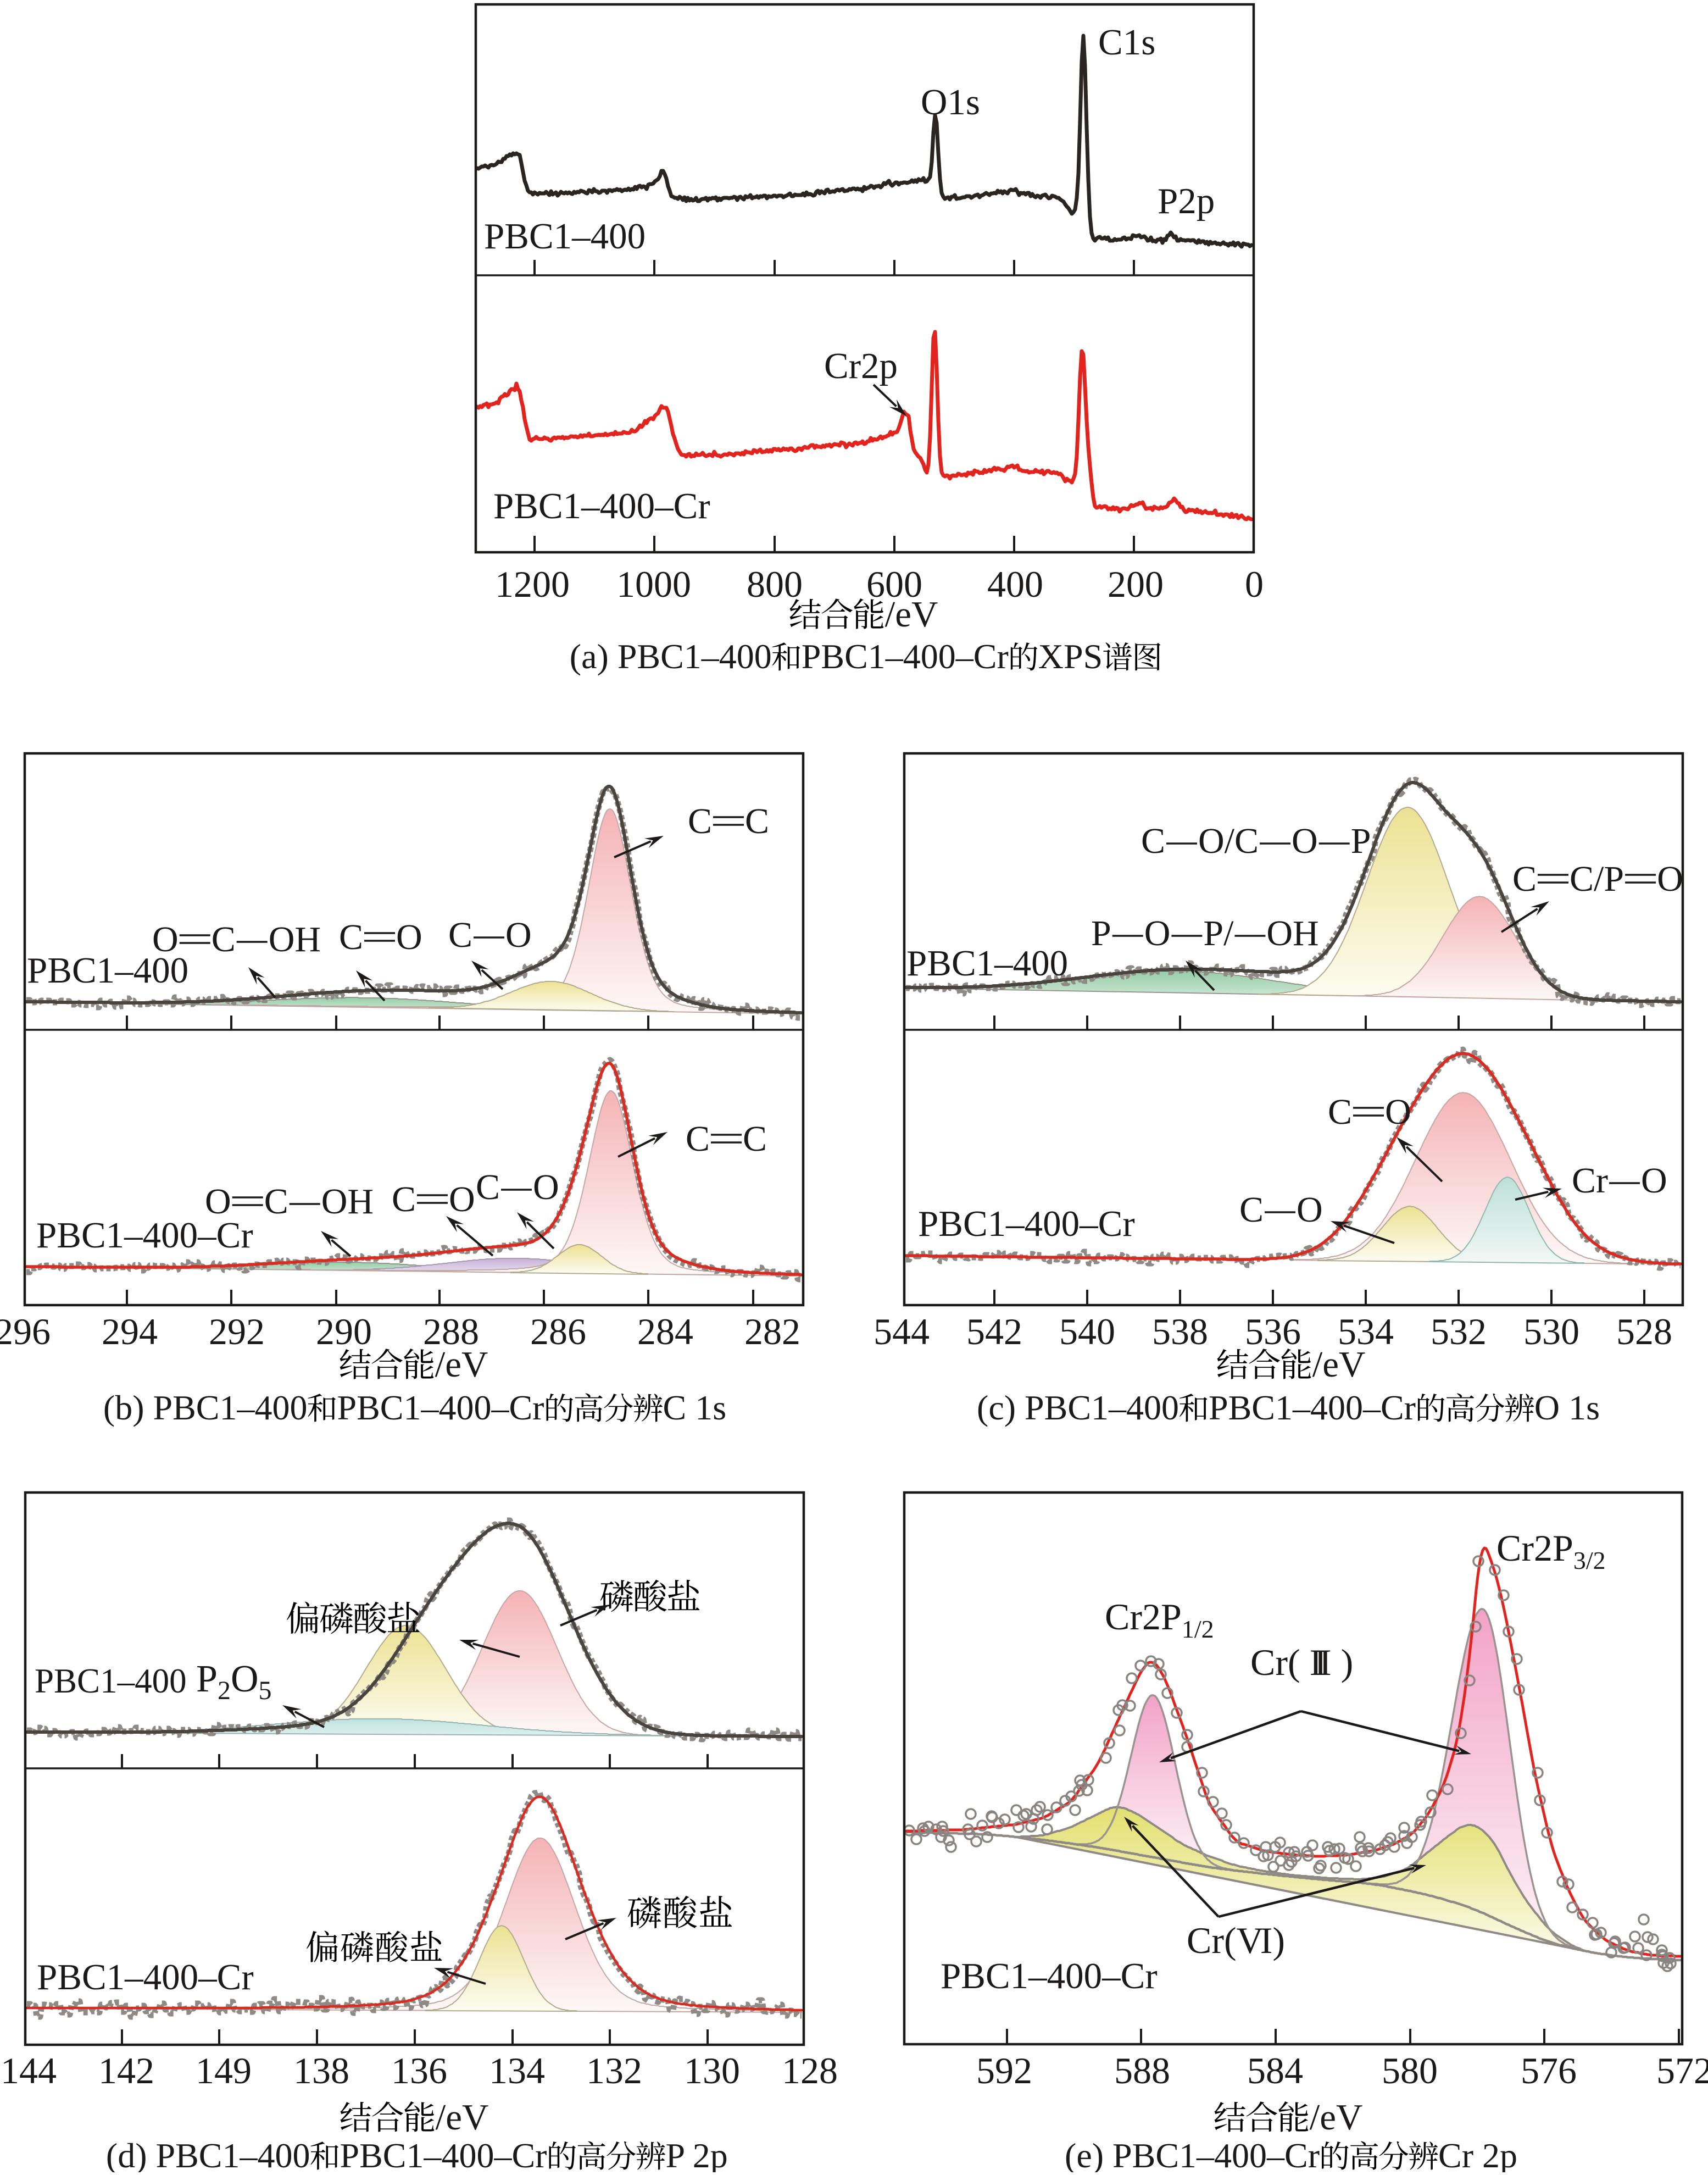  I want to click on svg-text: 536, so click(1273, 1331).